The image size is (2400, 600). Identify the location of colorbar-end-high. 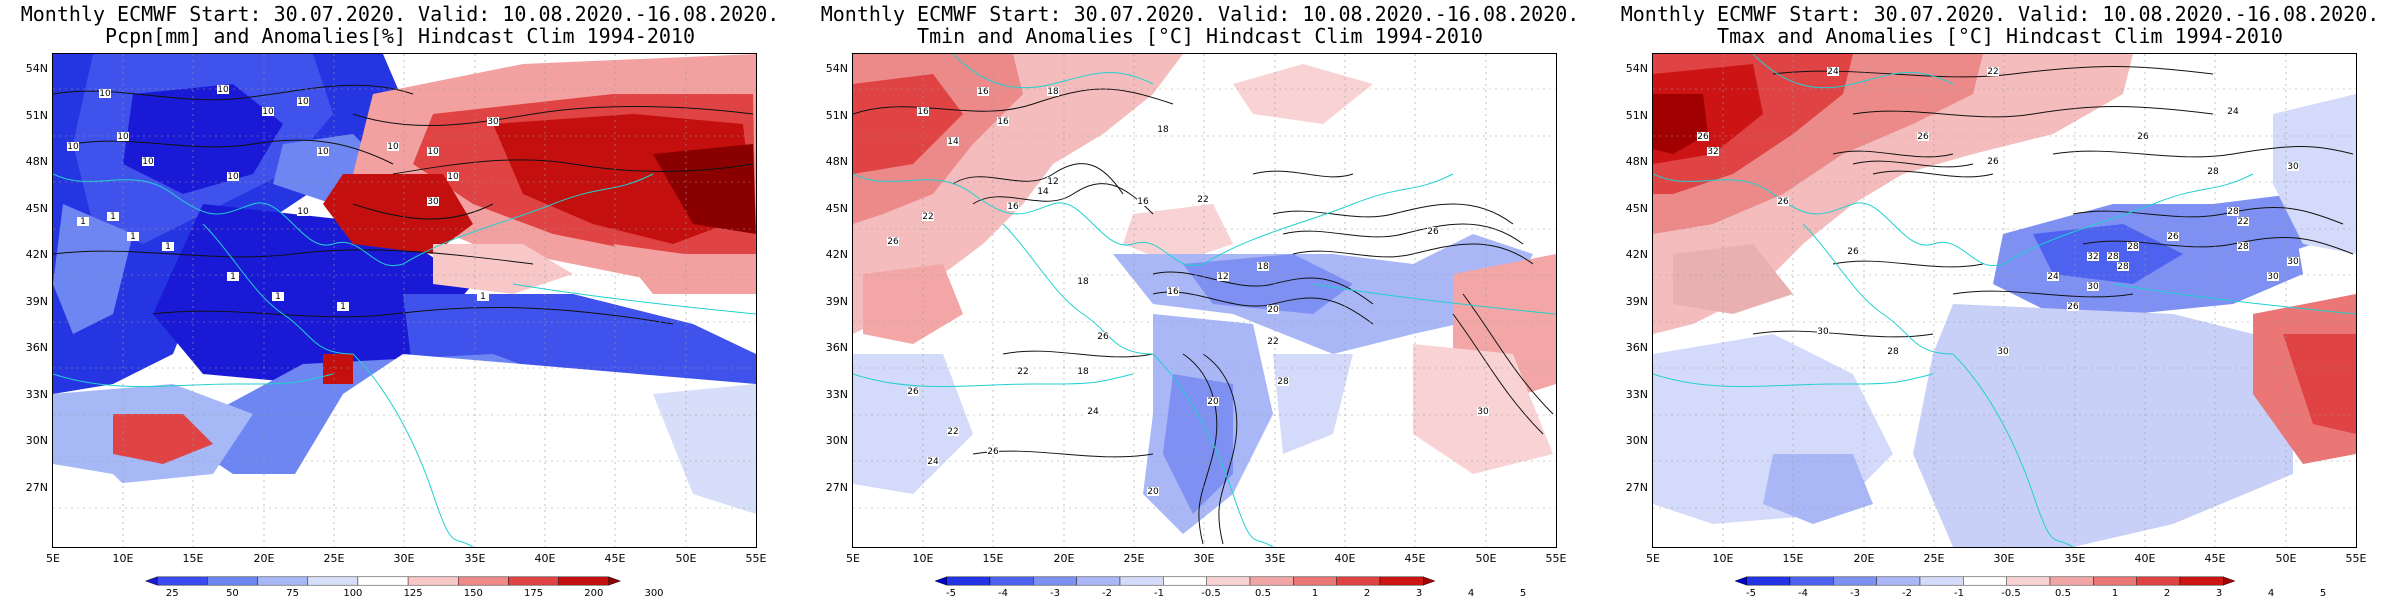
(1429, 581).